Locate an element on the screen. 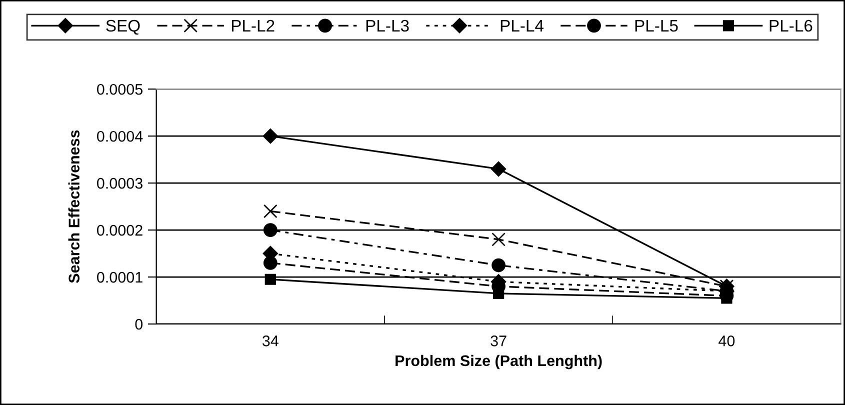 Image resolution: width=845 pixels, height=405 pixels. legend-label: PL-L4 is located at coordinates (522, 26).